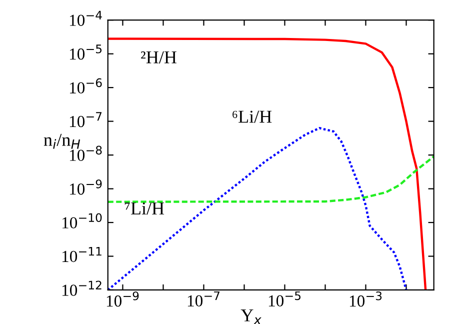  Describe the element at coordinates (284, 299) in the screenshot. I see `x-tick-label: 10$^{−5}$` at that location.